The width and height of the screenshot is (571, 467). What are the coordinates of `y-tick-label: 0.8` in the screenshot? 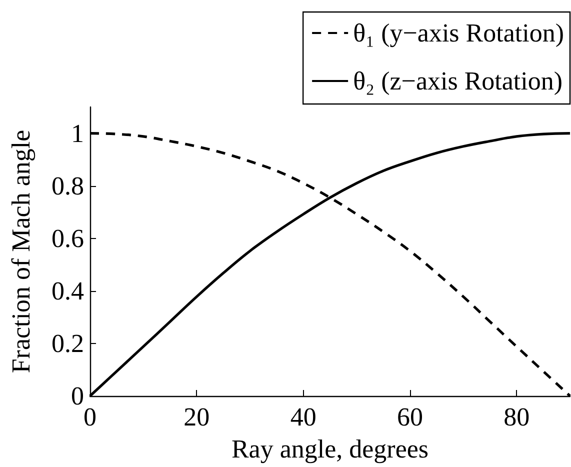 It's located at (68, 185).